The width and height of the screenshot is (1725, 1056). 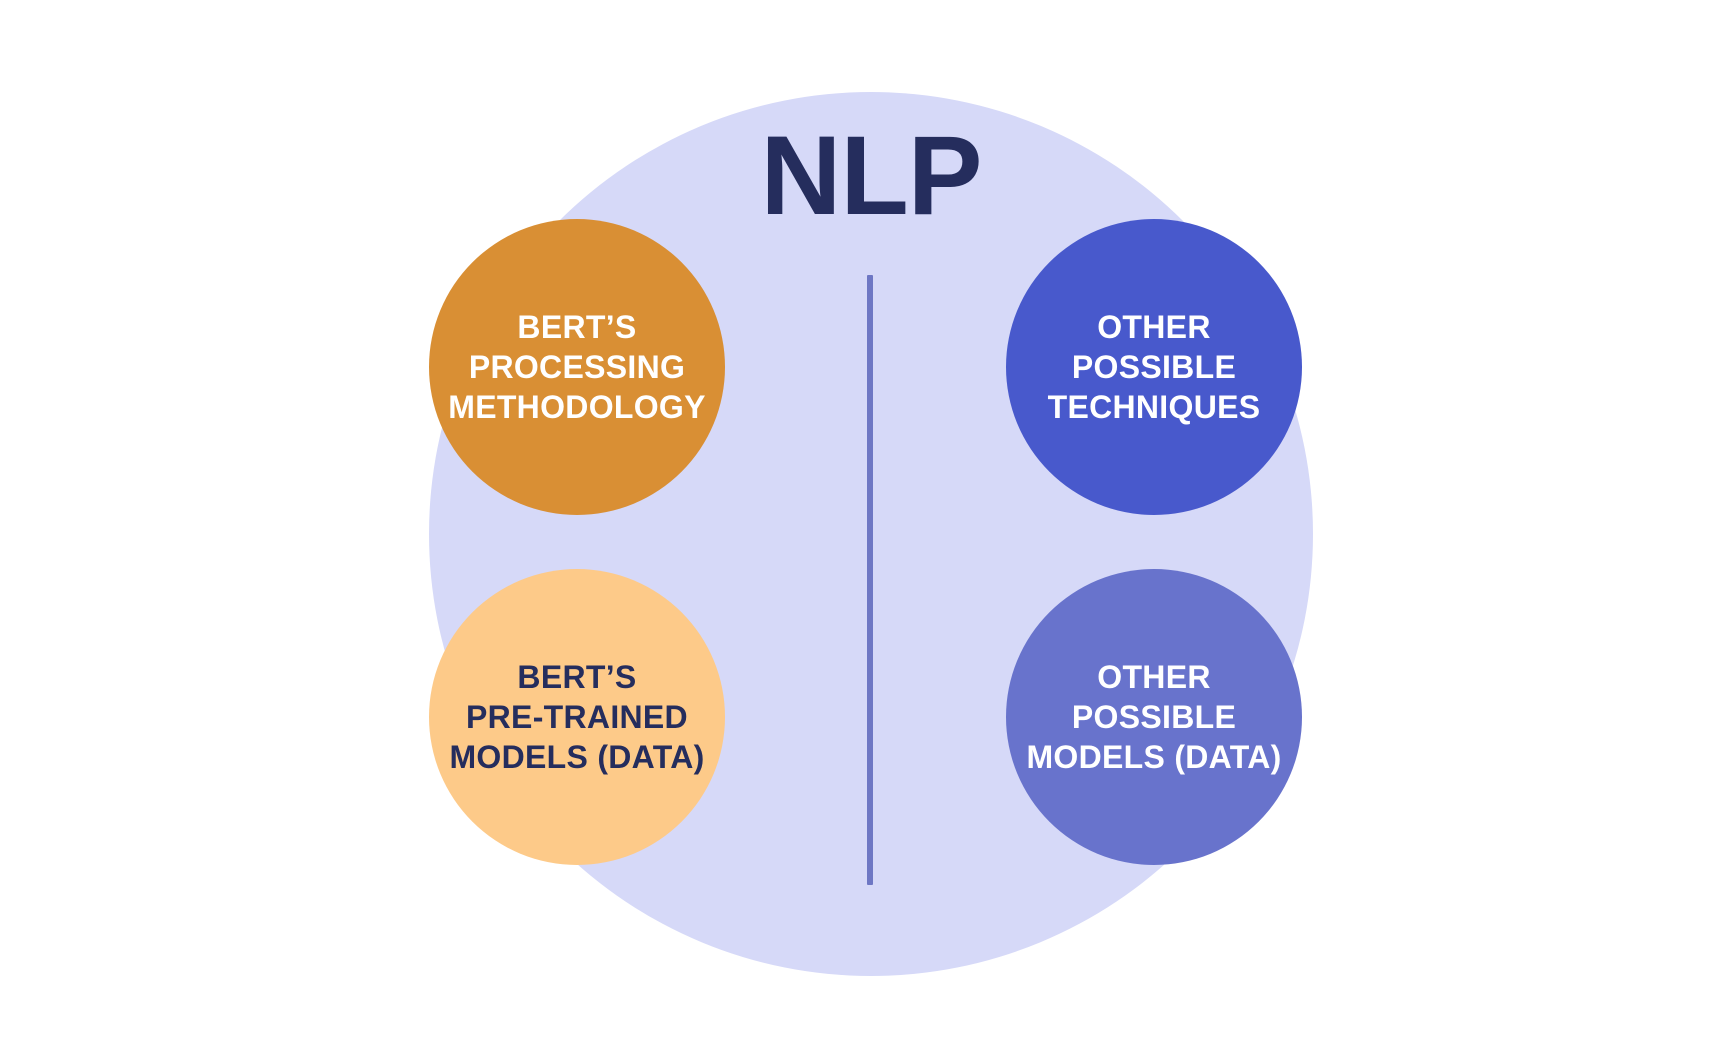 I want to click on node-other-possible-techniques: OTHER POSSIBLE TECHNIQUES, so click(x=1154, y=367).